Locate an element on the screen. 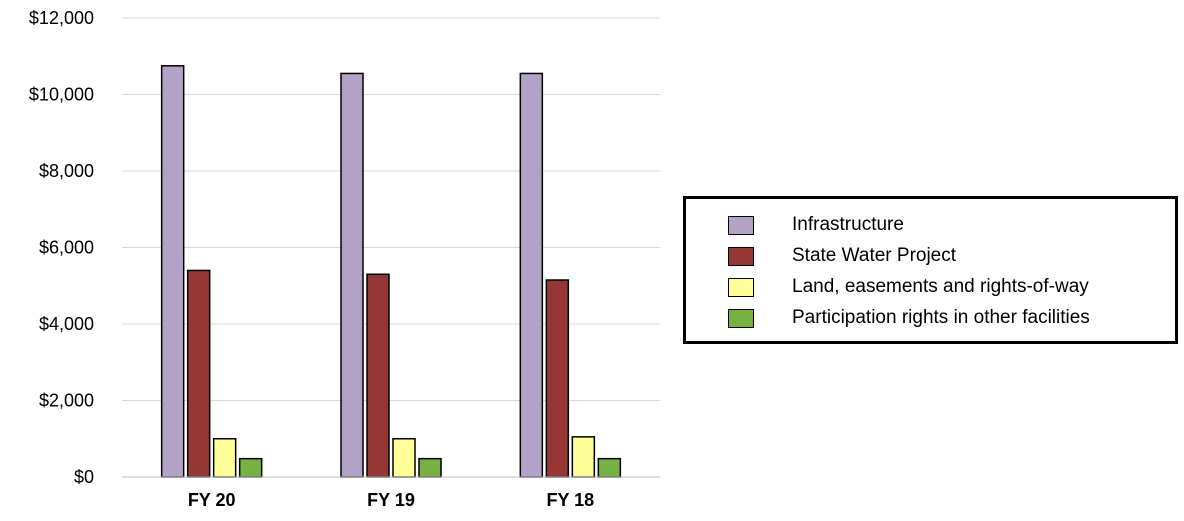  y-tick-label: $0 is located at coordinates (84, 477).